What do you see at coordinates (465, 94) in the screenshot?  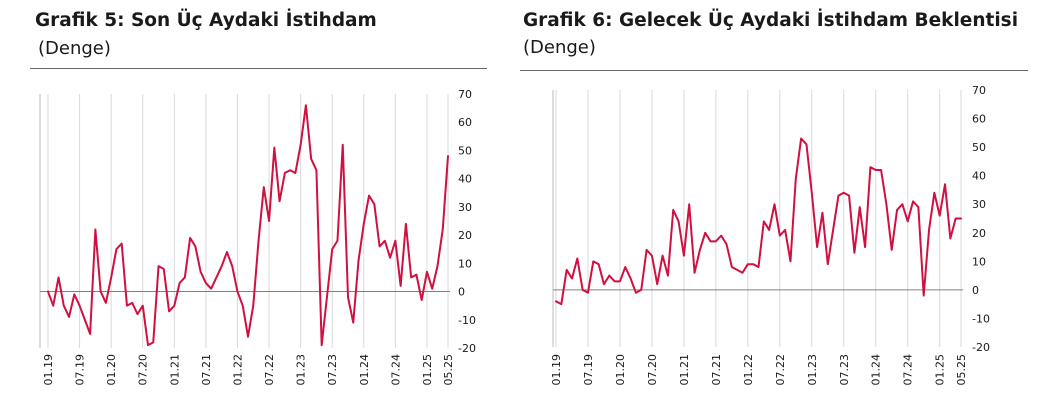 I see `y-tick-label: 70` at bounding box center [465, 94].